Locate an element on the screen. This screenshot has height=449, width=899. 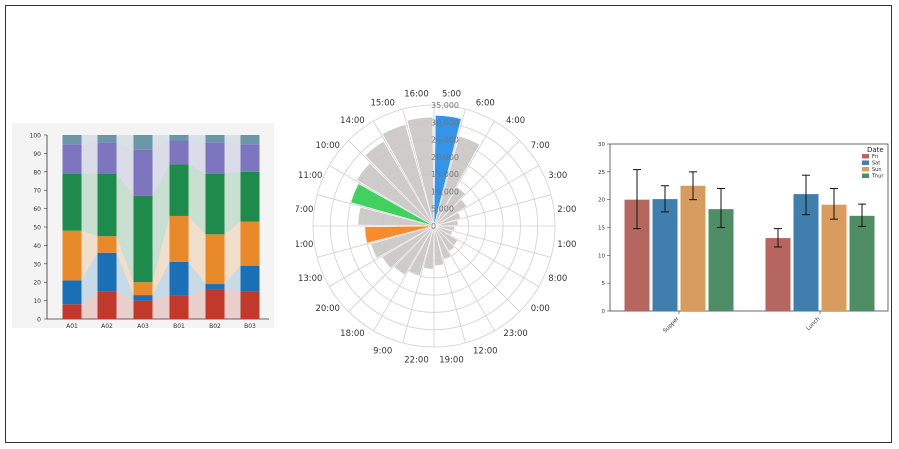
angle-label: 12:00 is located at coordinates (485, 351).